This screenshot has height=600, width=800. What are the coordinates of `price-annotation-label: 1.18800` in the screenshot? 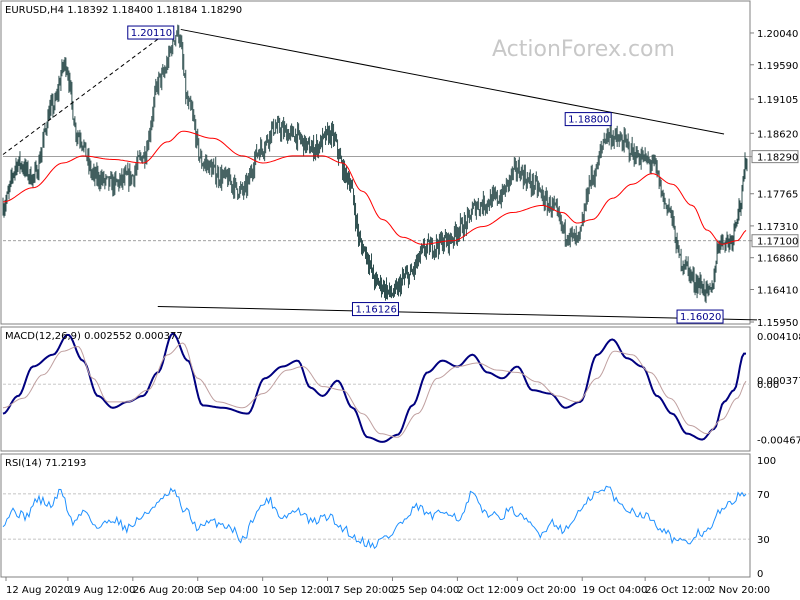 It's located at (588, 120).